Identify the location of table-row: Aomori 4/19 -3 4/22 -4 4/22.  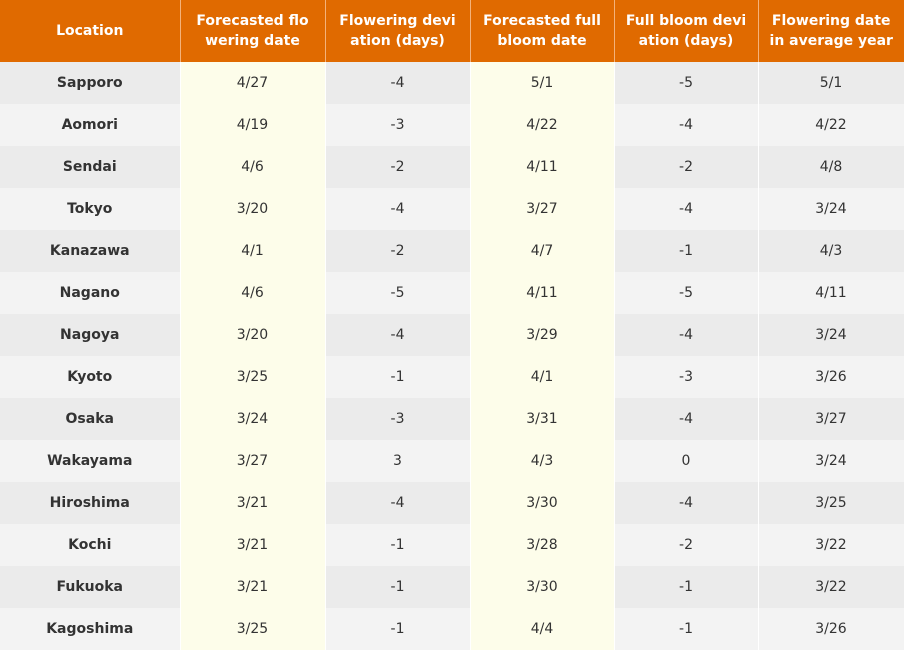
(452, 125).